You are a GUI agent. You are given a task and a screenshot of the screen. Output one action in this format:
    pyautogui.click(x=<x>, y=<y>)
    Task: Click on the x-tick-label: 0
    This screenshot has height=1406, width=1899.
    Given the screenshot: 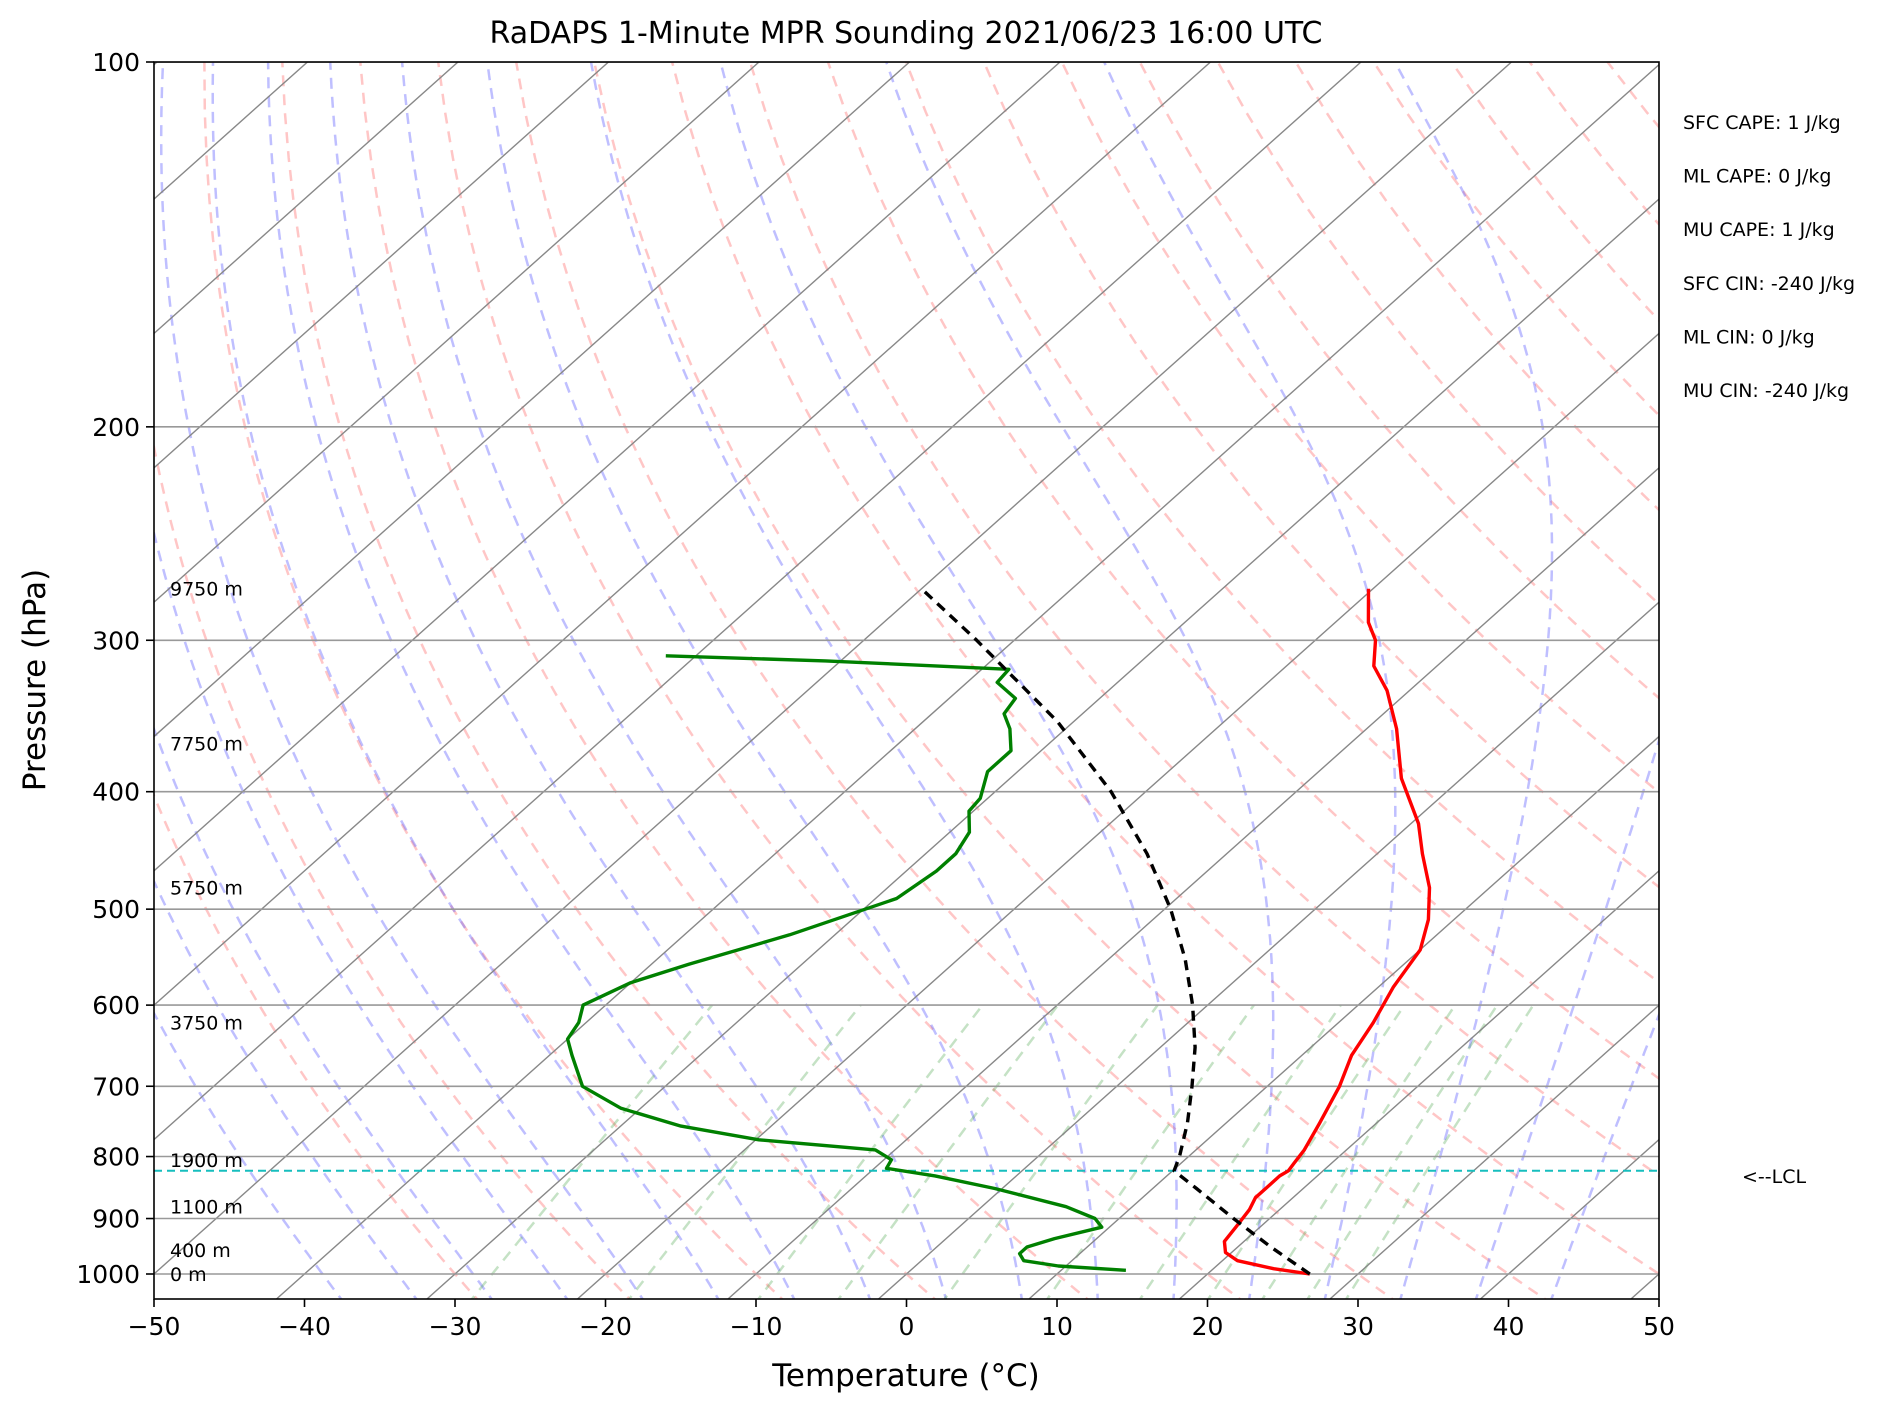 What is the action you would take?
    pyautogui.click(x=907, y=1326)
    